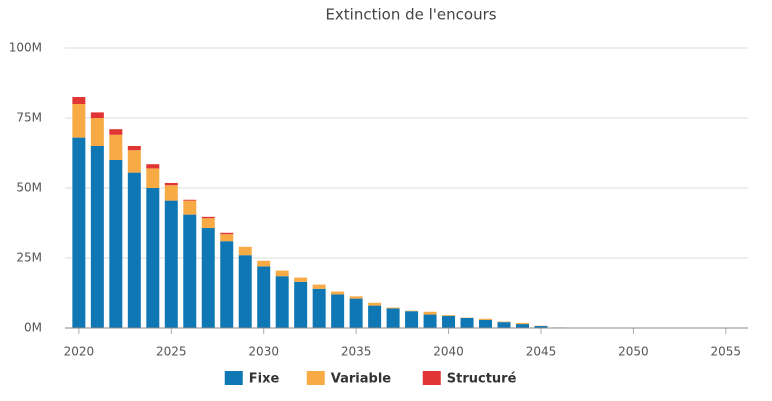 This screenshot has width=772, height=401. Describe the element at coordinates (29, 118) in the screenshot. I see `y-tick-label: 75M` at that location.